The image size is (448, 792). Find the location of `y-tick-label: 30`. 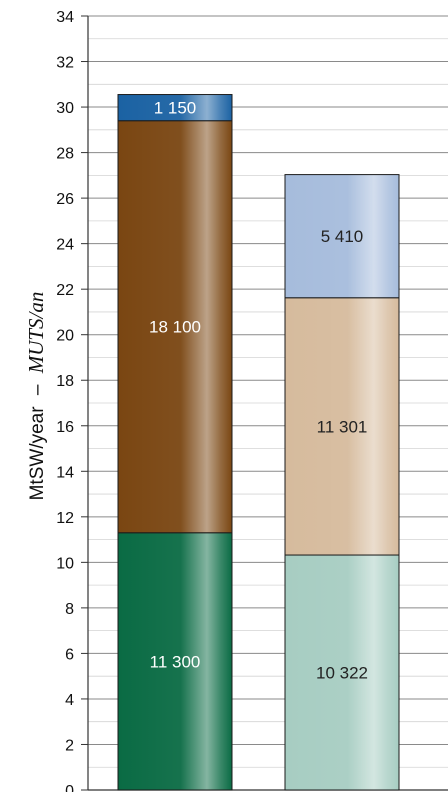

y-tick-label: 30 is located at coordinates (65, 108).